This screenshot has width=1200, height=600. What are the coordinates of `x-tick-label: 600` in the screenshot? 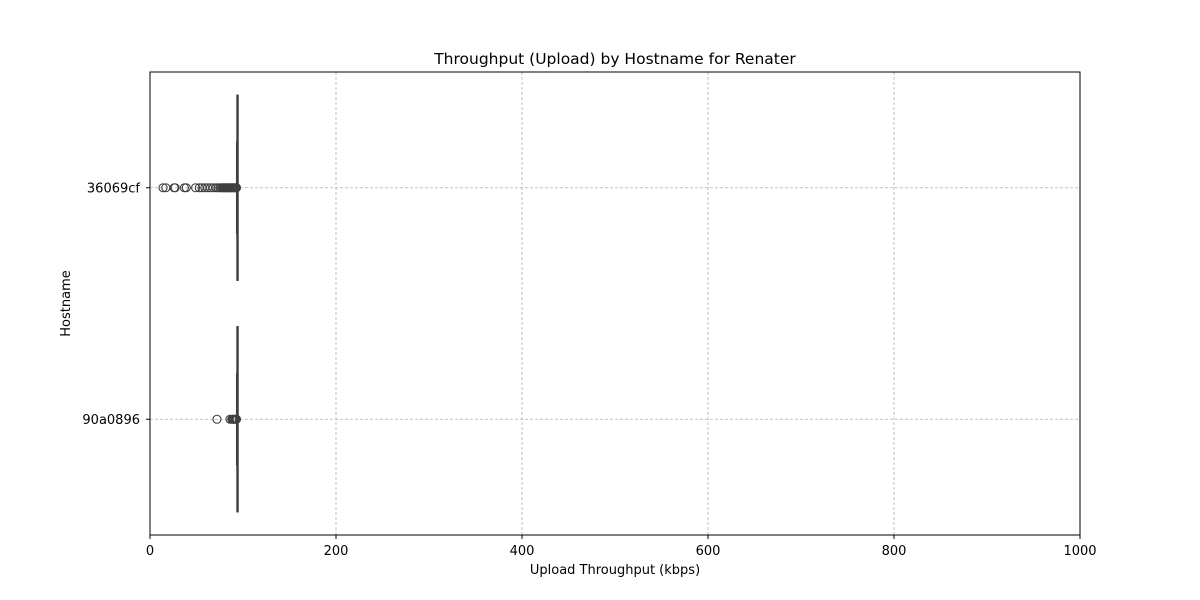 It's located at (708, 551).